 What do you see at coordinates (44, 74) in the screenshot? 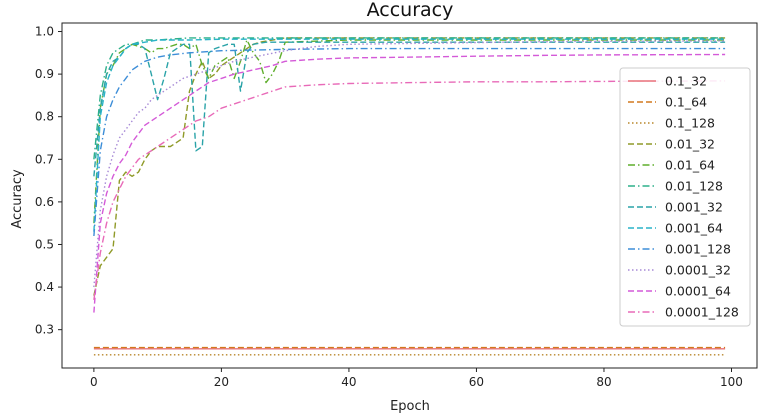
I see `y-tick-label-6: 0.9` at bounding box center [44, 74].